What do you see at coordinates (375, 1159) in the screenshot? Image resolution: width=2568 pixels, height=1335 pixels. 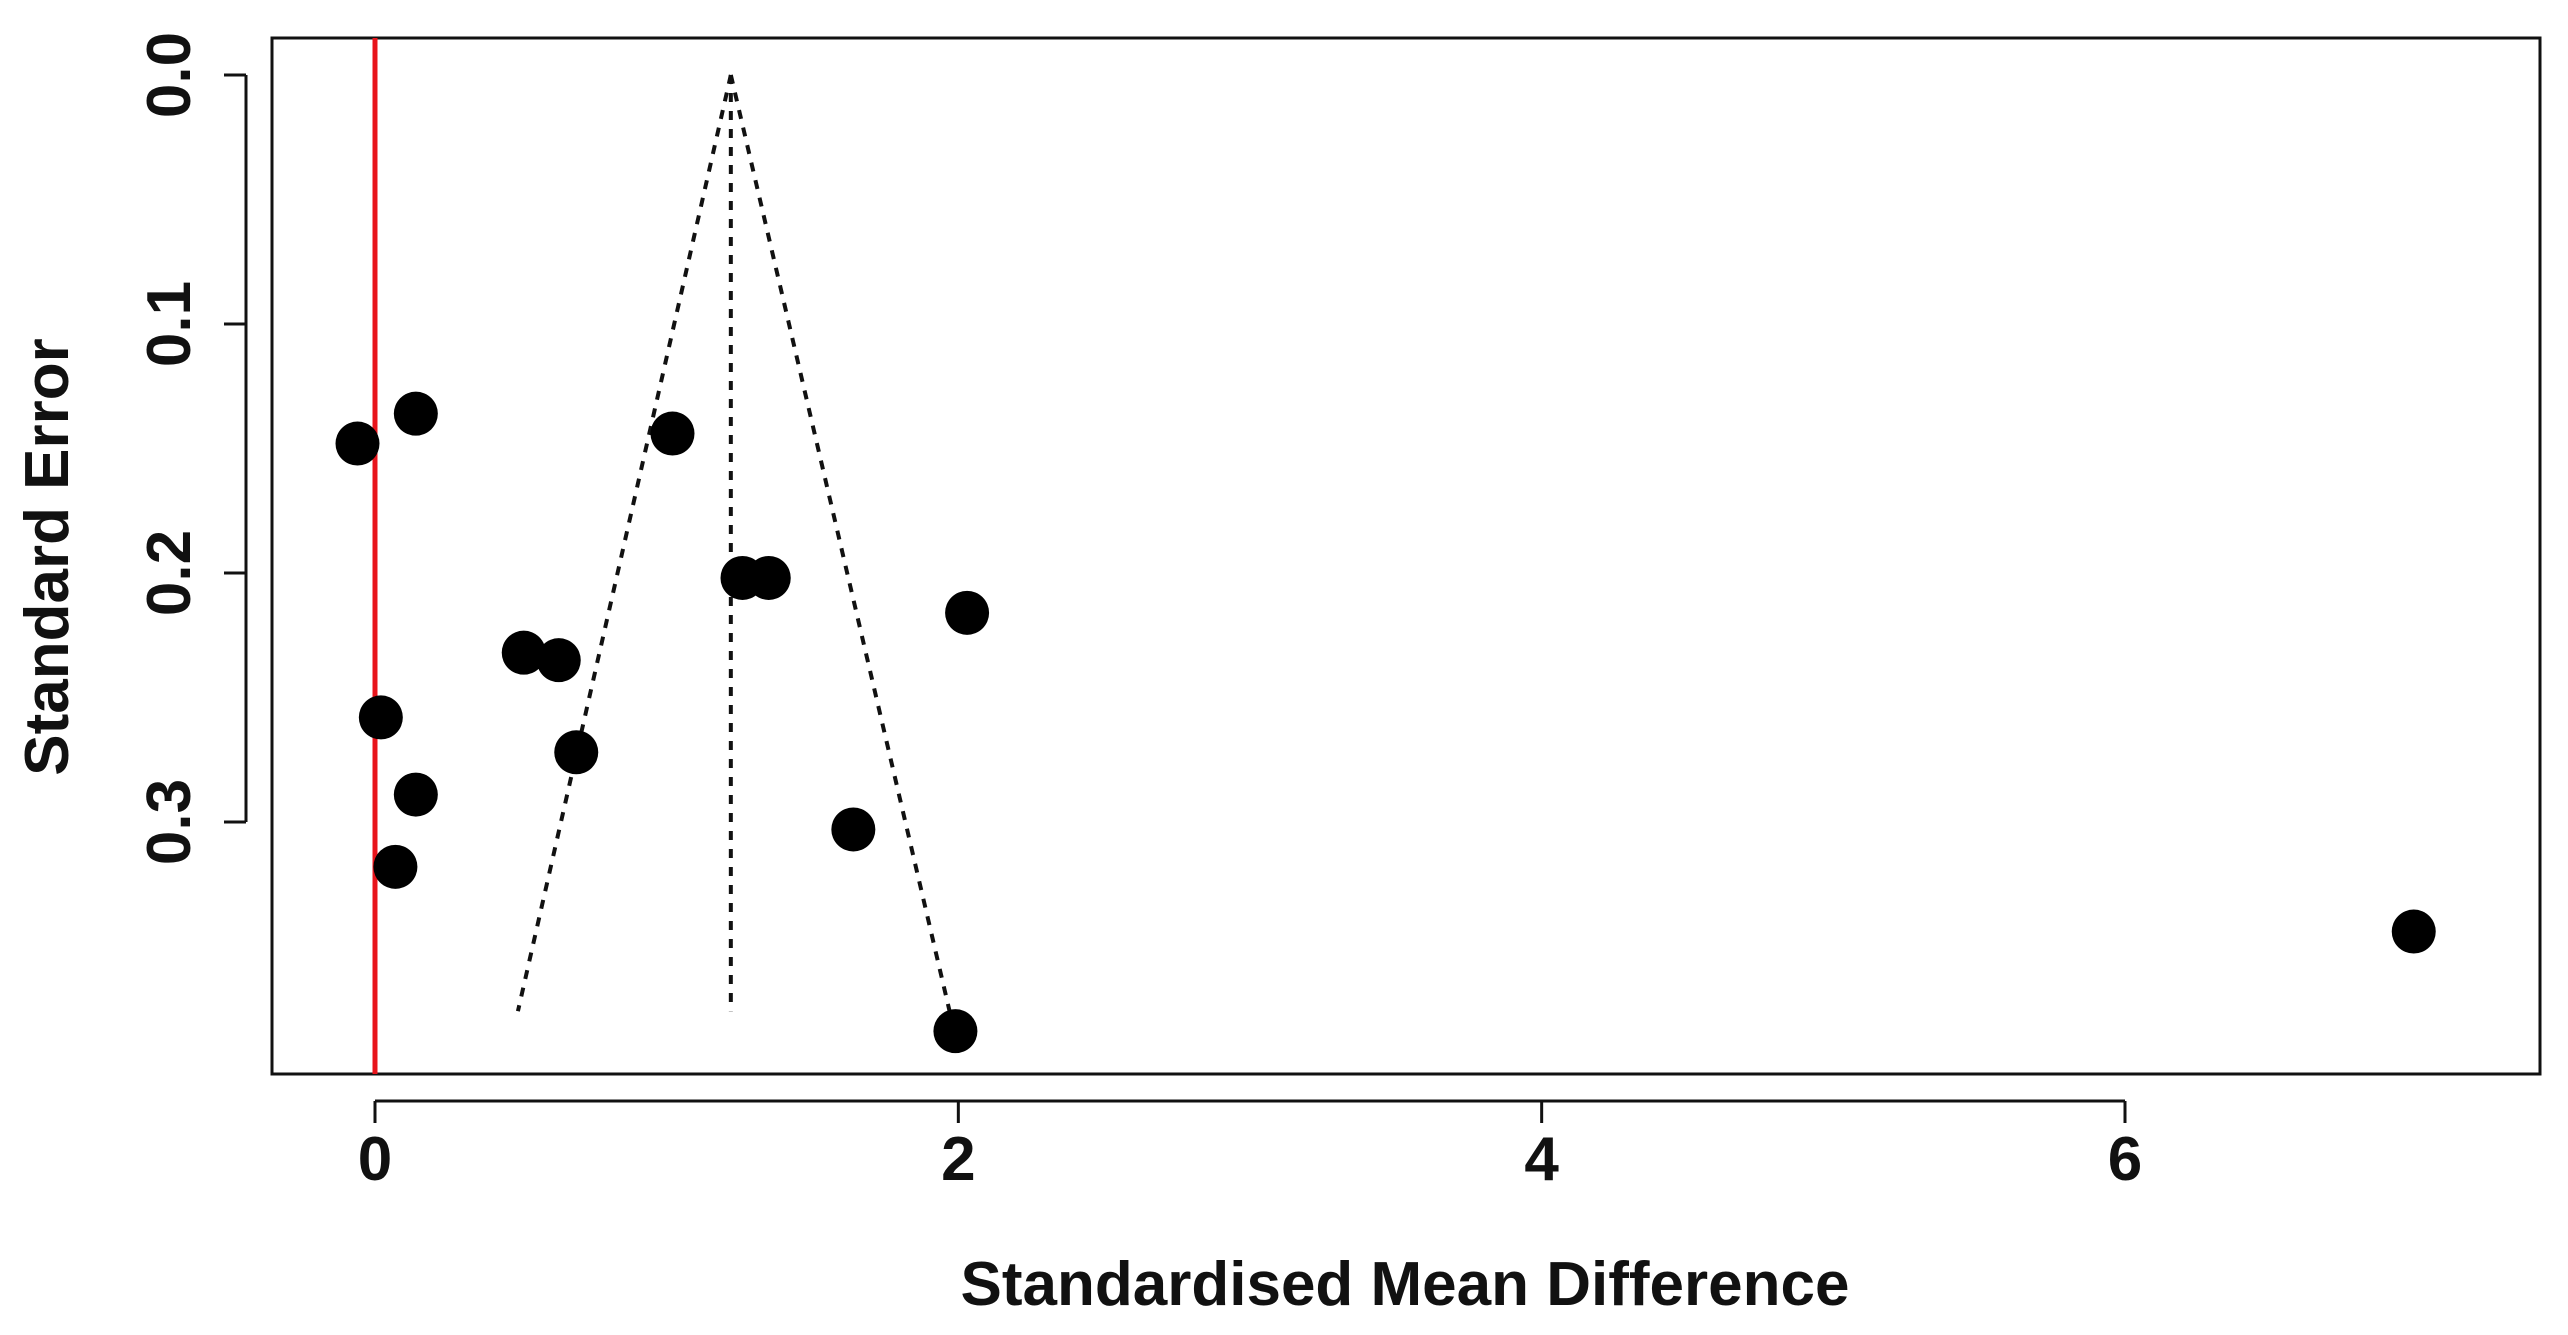 I see `x-tick-label: 0` at bounding box center [375, 1159].